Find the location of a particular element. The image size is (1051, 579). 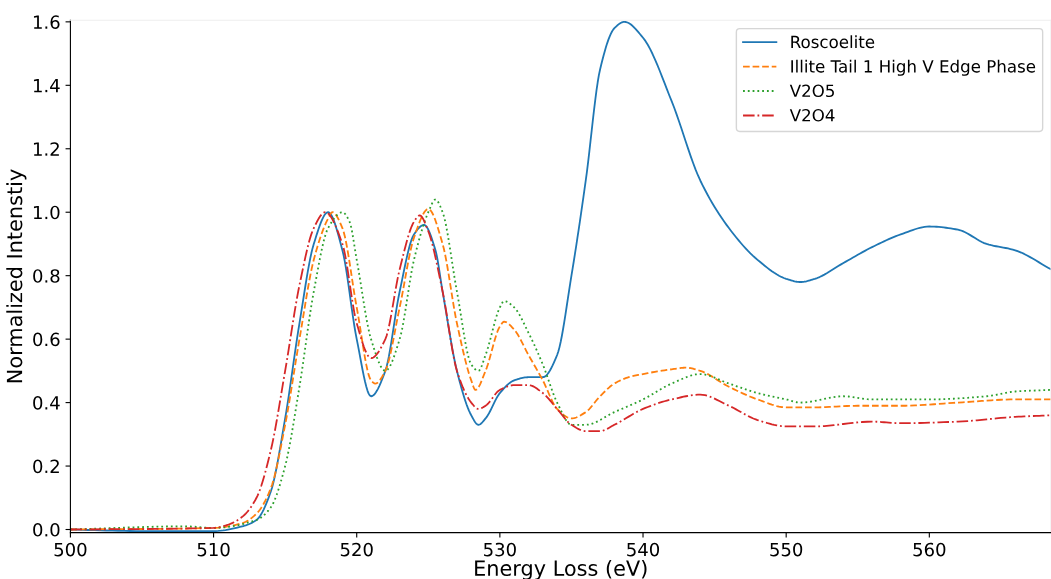

y-tick-label: 0.0 is located at coordinates (46, 529).